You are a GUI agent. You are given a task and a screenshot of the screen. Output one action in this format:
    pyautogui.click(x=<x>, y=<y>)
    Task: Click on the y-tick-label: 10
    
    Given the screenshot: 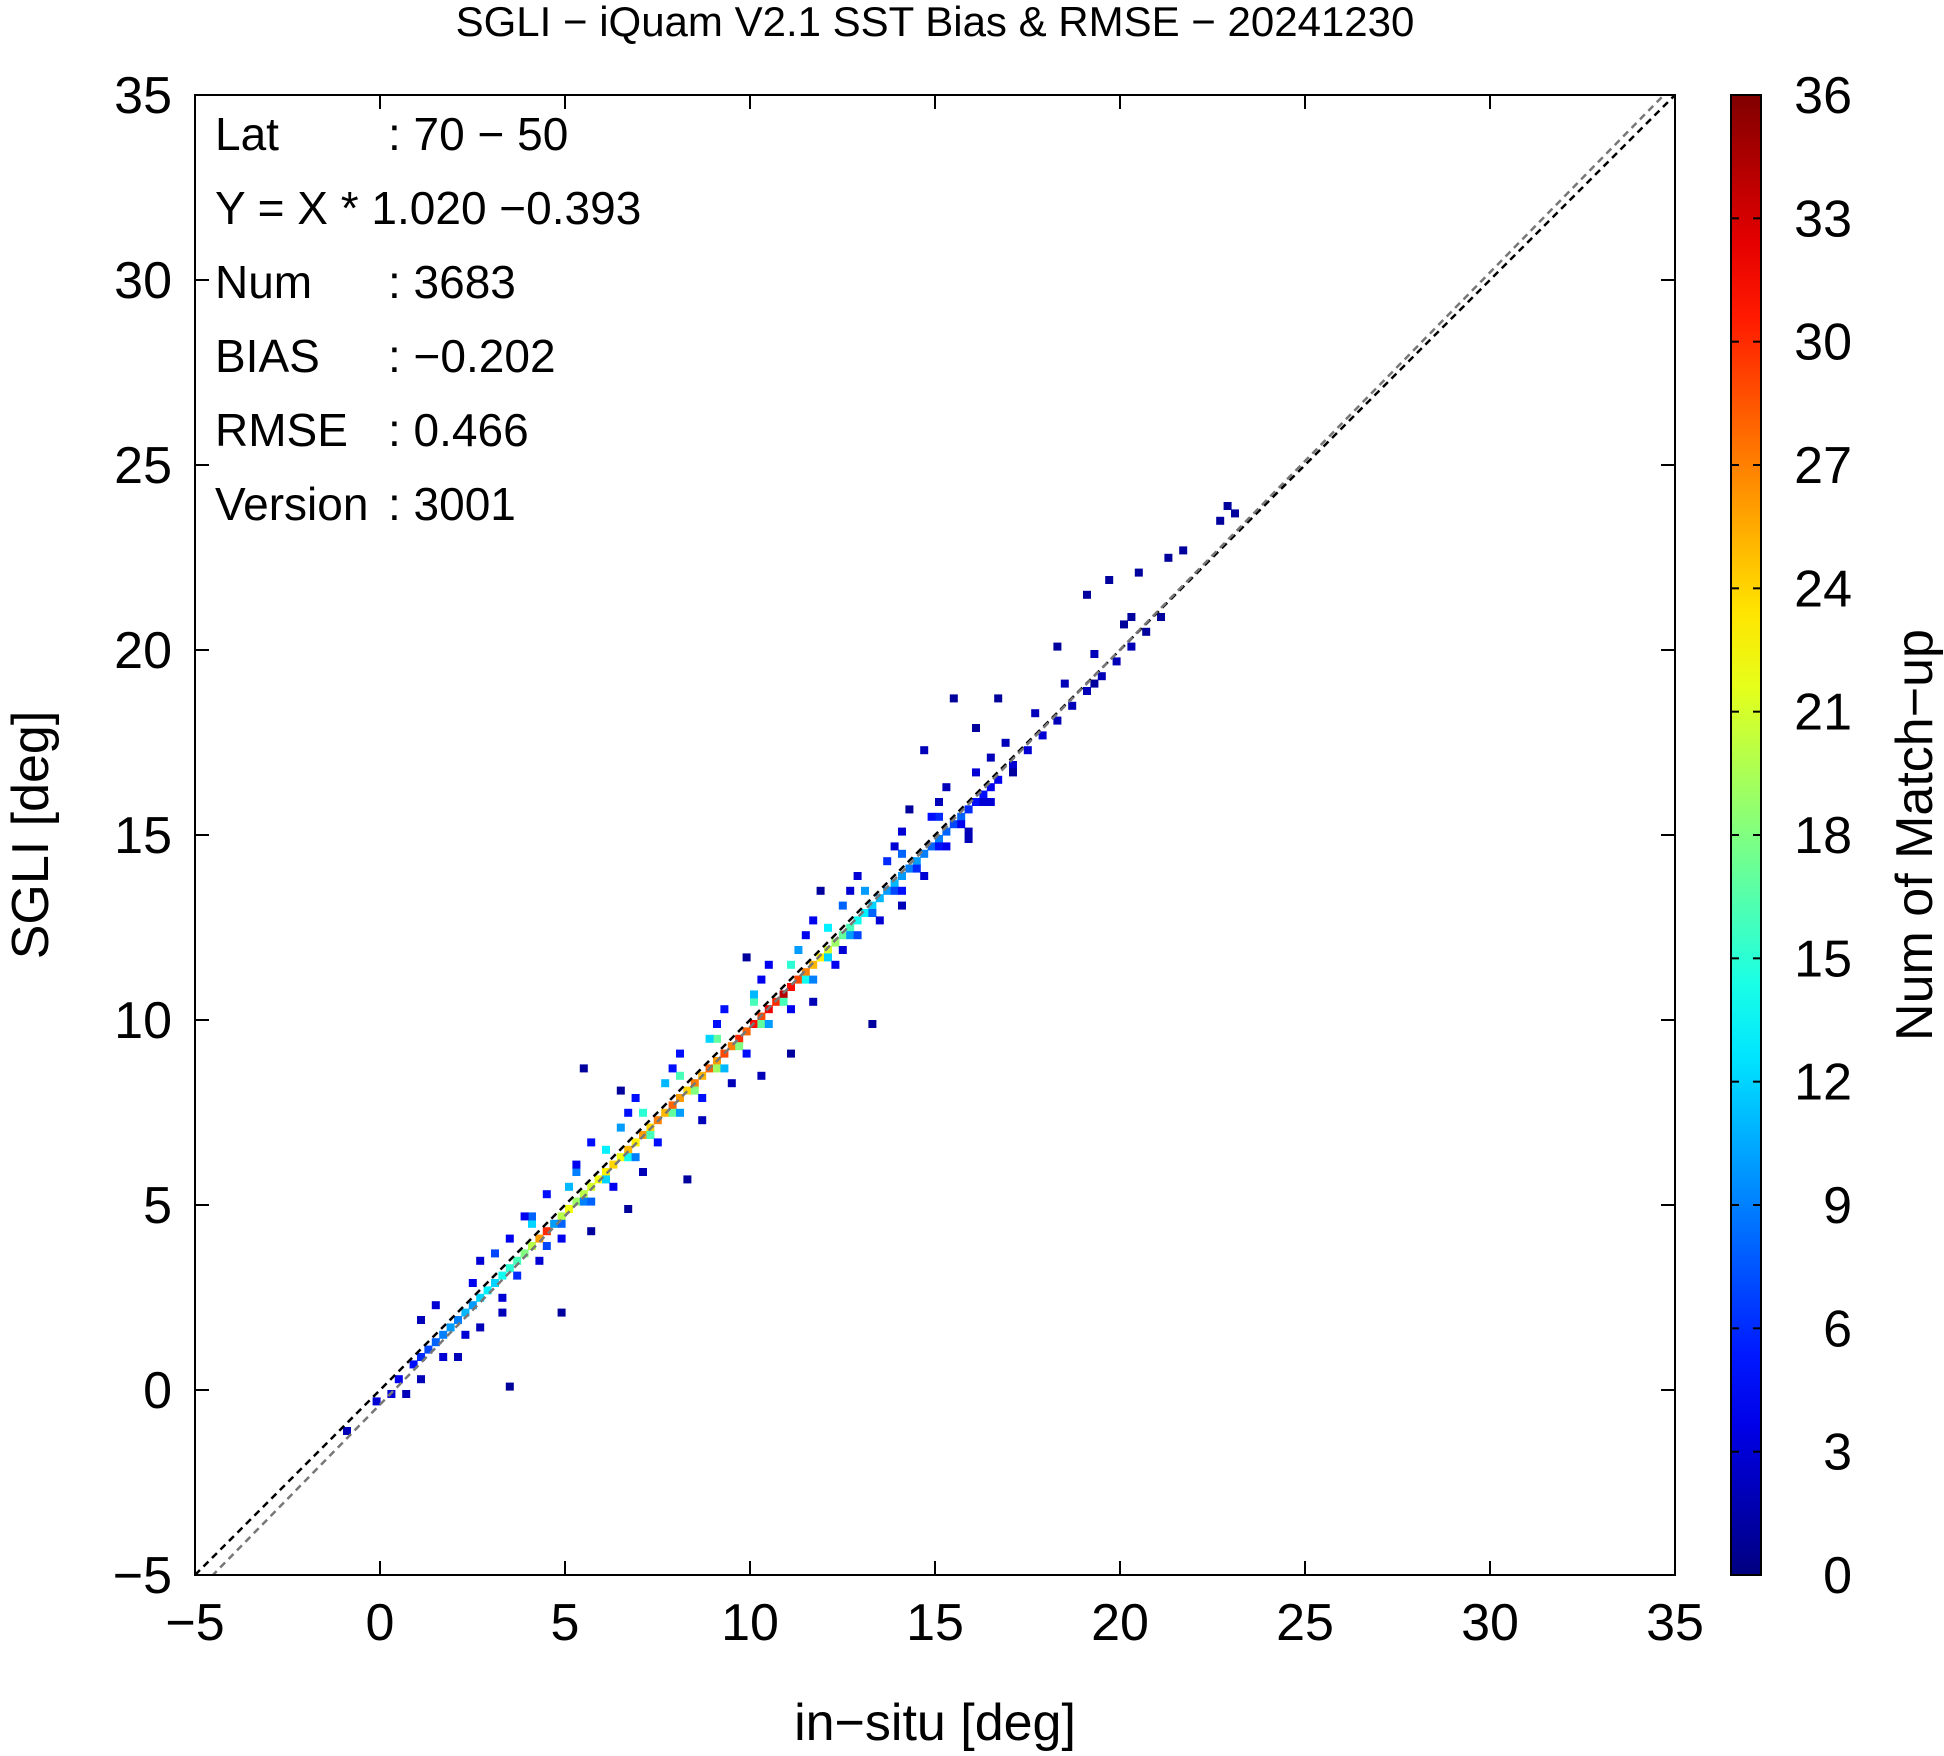 What is the action you would take?
    pyautogui.click(x=143, y=1021)
    